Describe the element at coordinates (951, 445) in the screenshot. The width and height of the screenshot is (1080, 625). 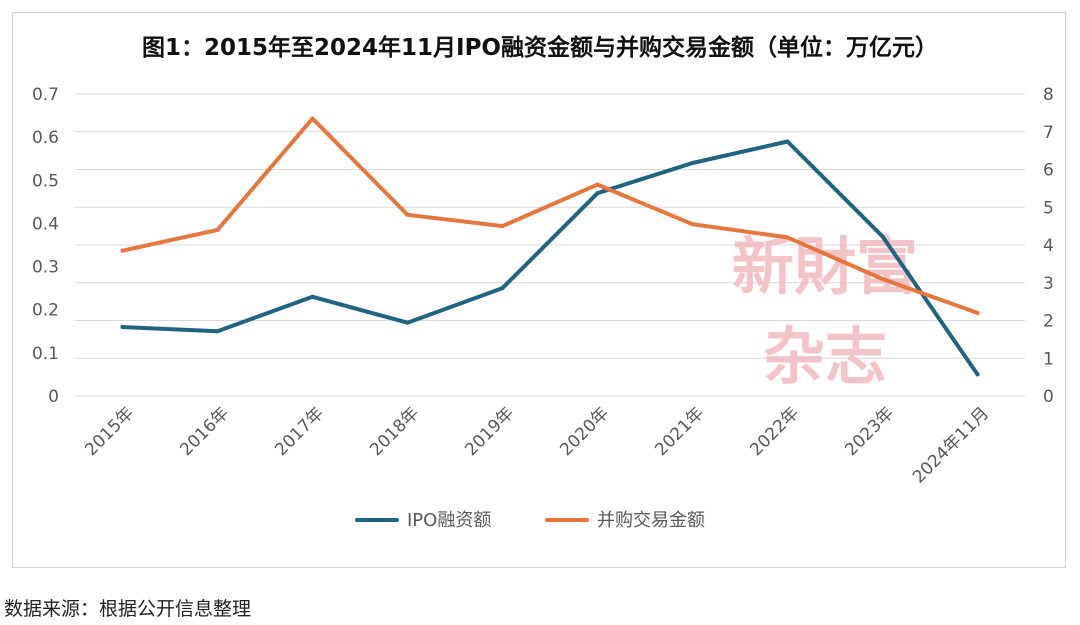
I see `x-tick-label: 2024年11月` at that location.